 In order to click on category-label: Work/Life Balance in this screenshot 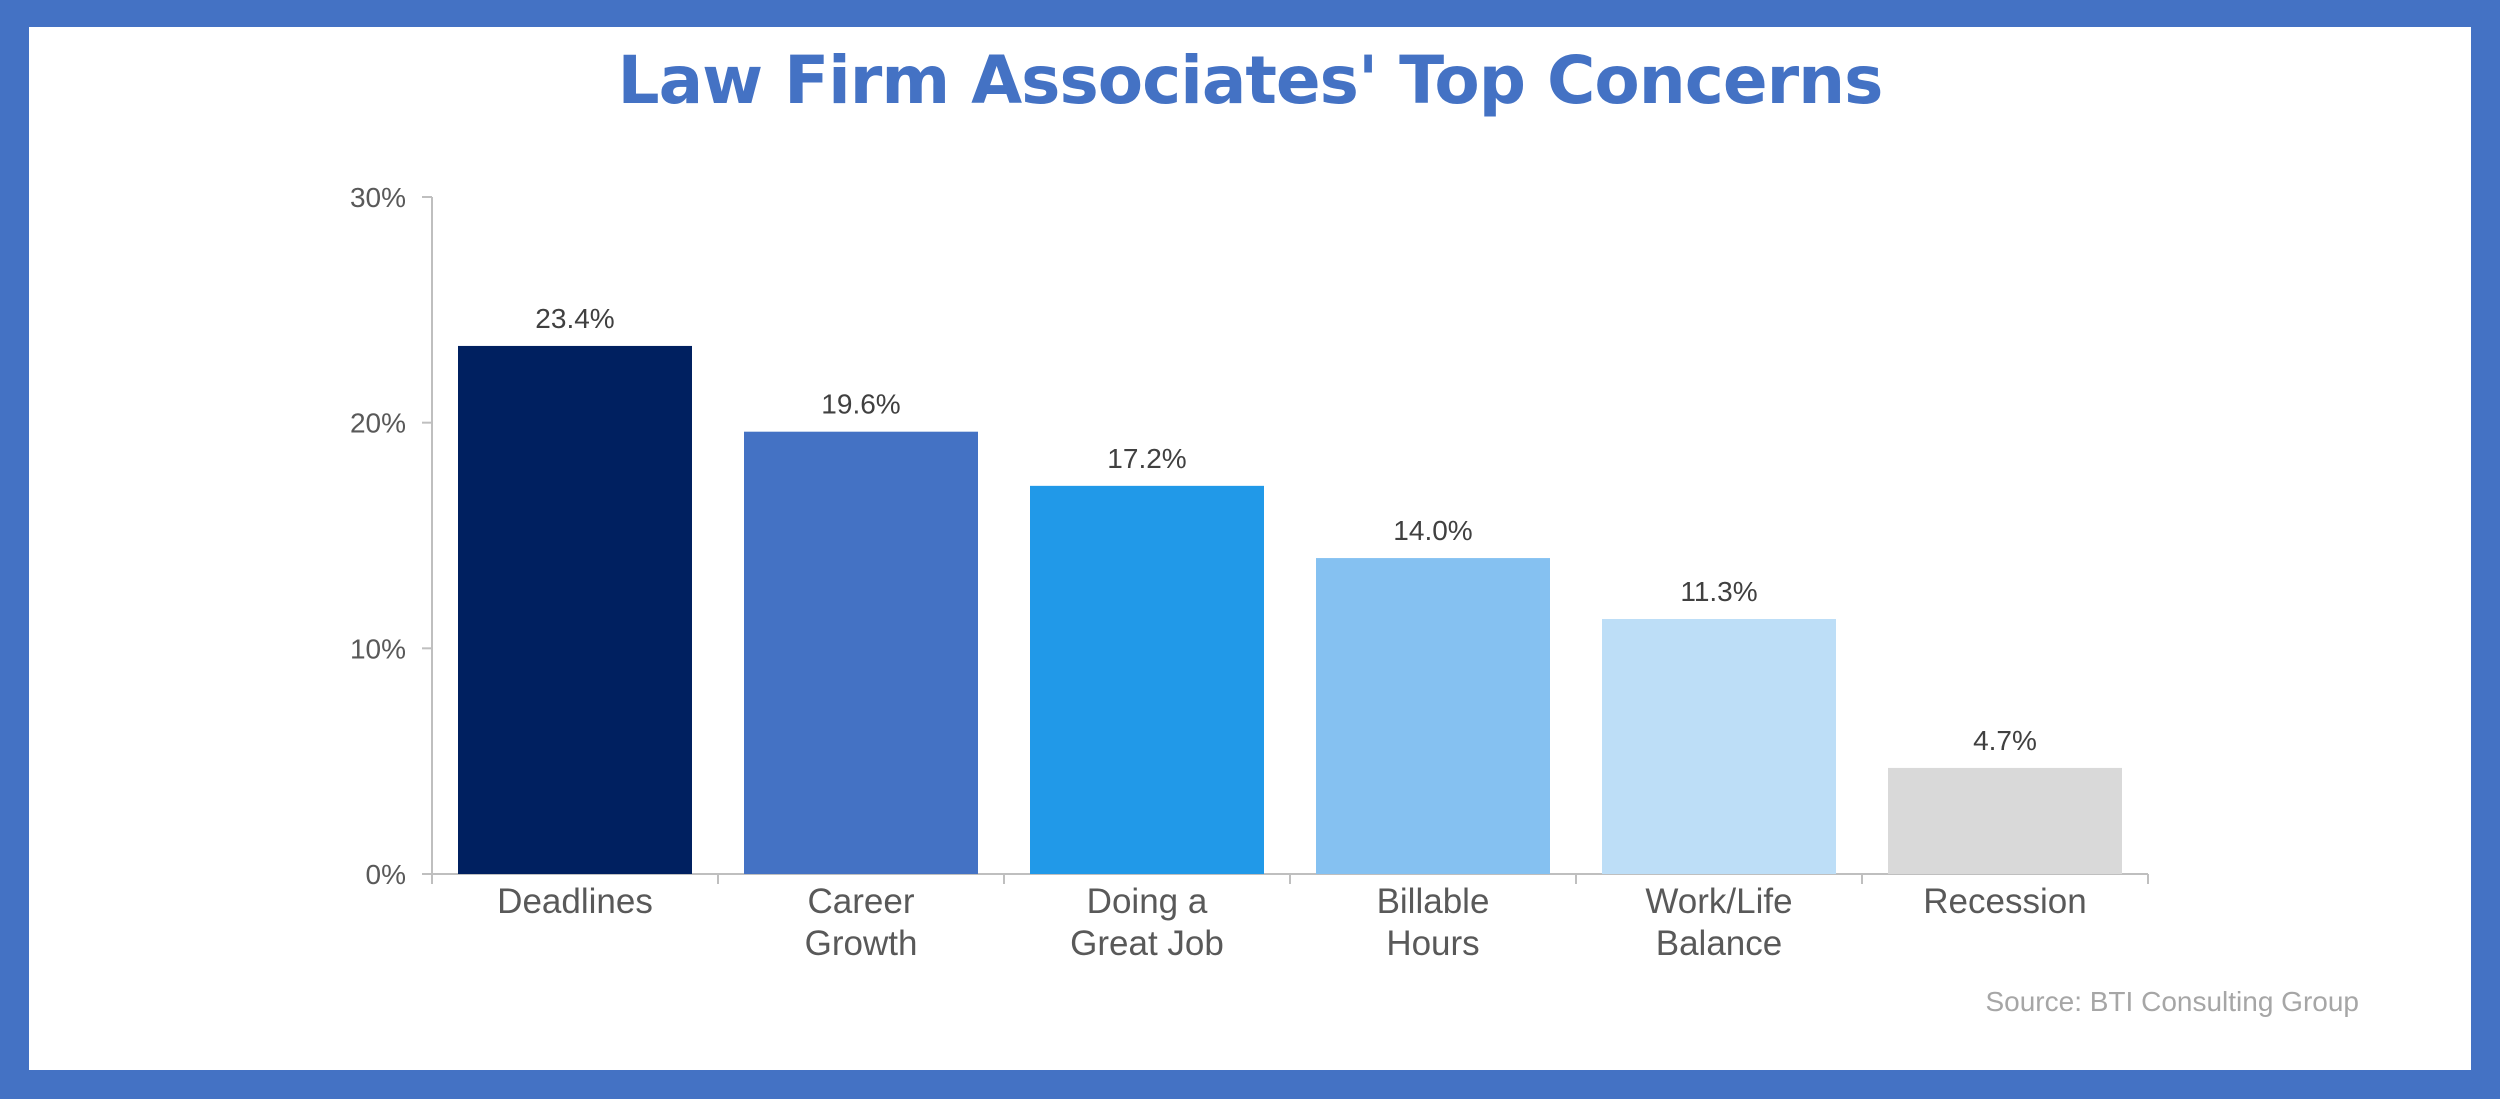, I will do `click(1718, 922)`.